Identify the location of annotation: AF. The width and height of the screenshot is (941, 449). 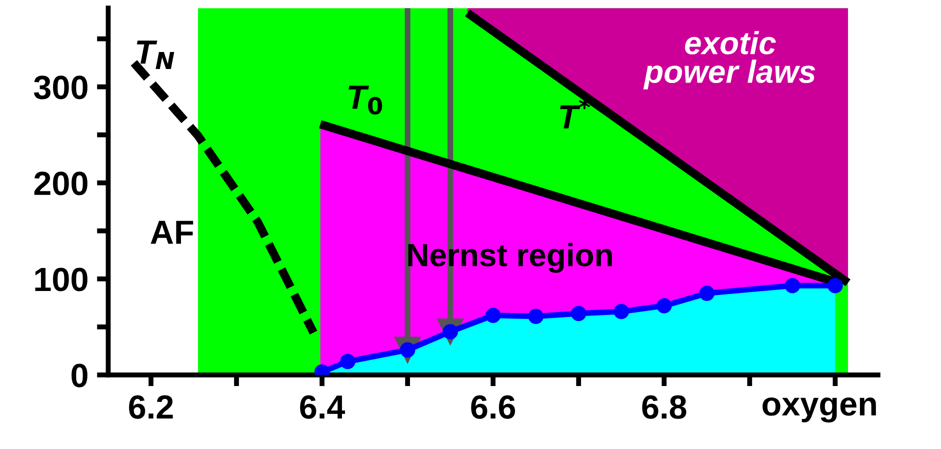
(172, 232).